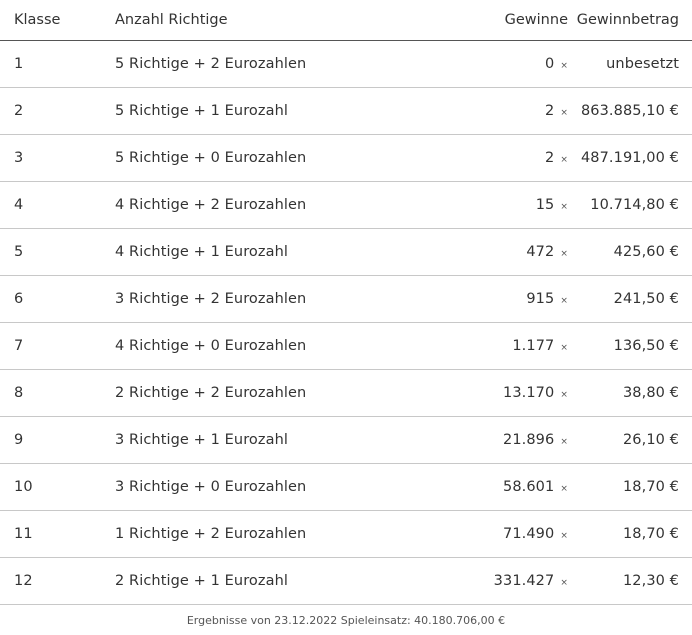 This screenshot has width=692, height=635. Describe the element at coordinates (57, 111) in the screenshot. I see `cell-klasse: 2` at that location.